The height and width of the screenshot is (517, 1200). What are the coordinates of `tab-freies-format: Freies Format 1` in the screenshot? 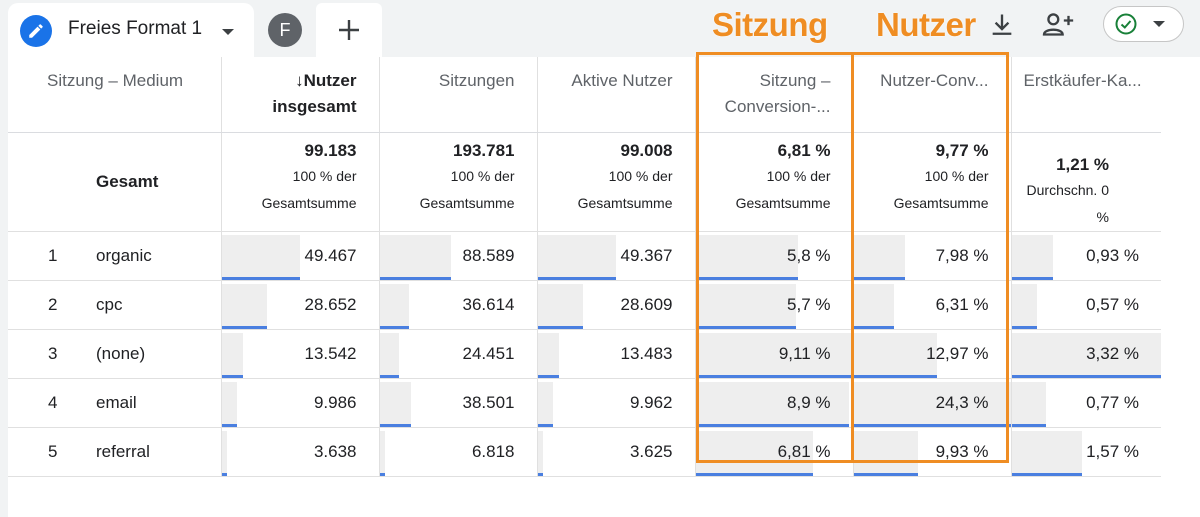 It's located at (131, 30).